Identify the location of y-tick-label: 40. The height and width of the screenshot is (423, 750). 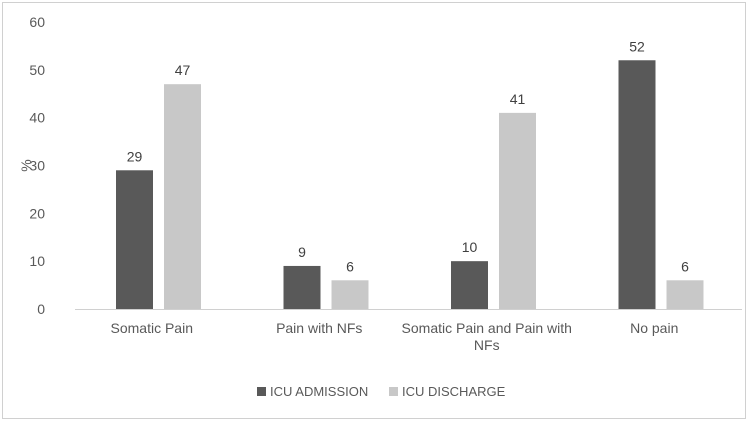
(37, 118).